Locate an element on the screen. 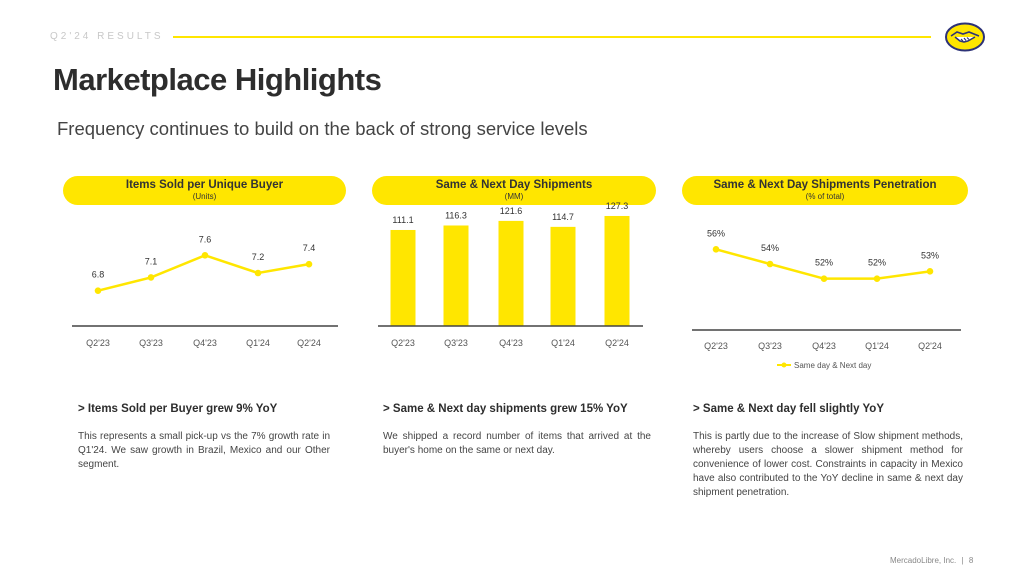 The width and height of the screenshot is (1024, 576). chart-2-data-label: 114.7 is located at coordinates (563, 217).